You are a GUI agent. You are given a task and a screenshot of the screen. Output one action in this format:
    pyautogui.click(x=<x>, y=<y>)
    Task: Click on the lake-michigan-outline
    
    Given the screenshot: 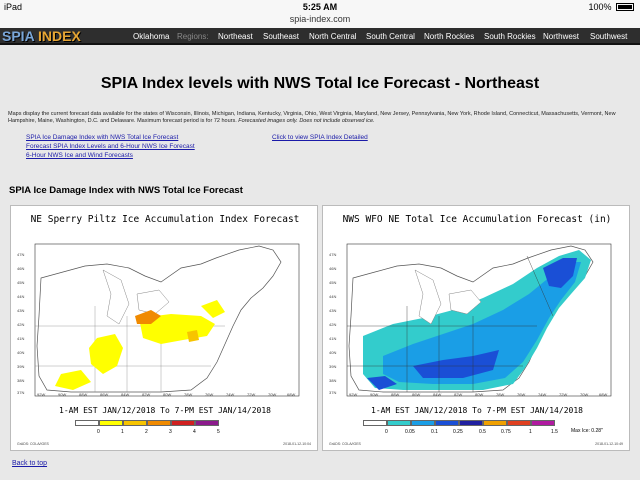 What is the action you would take?
    pyautogui.click(x=428, y=297)
    